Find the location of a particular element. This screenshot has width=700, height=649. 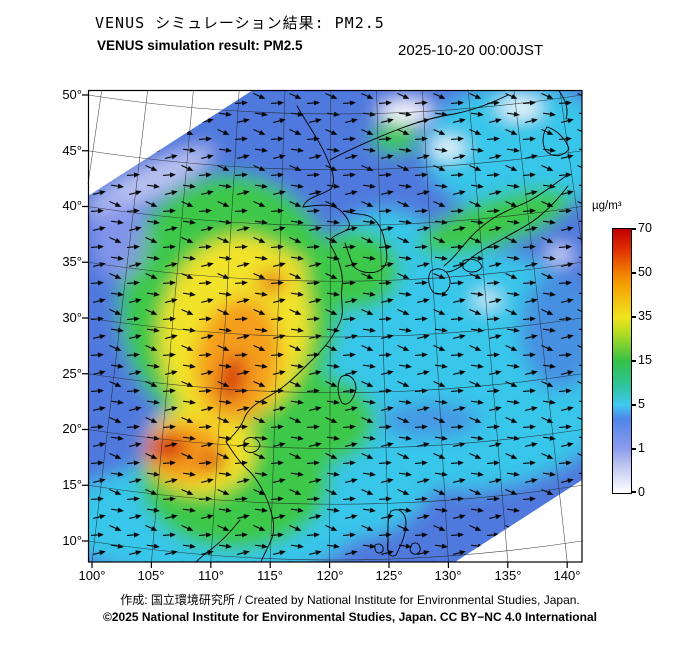

lon-tick-label: 110° is located at coordinates (211, 575).